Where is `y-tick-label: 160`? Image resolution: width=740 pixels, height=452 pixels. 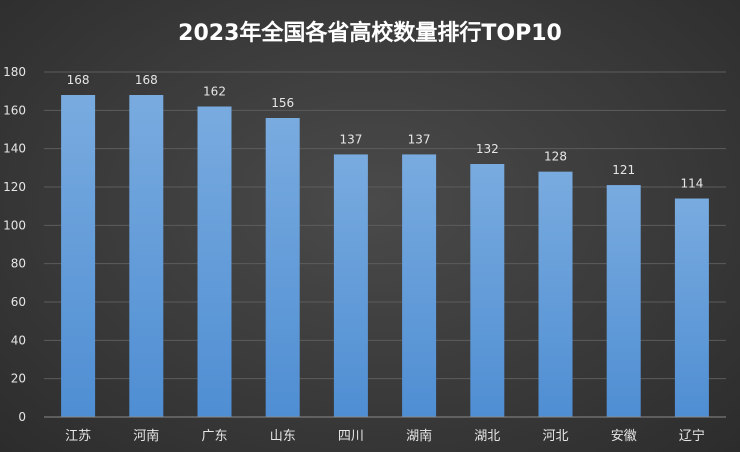 y-tick-label: 160 is located at coordinates (14, 110).